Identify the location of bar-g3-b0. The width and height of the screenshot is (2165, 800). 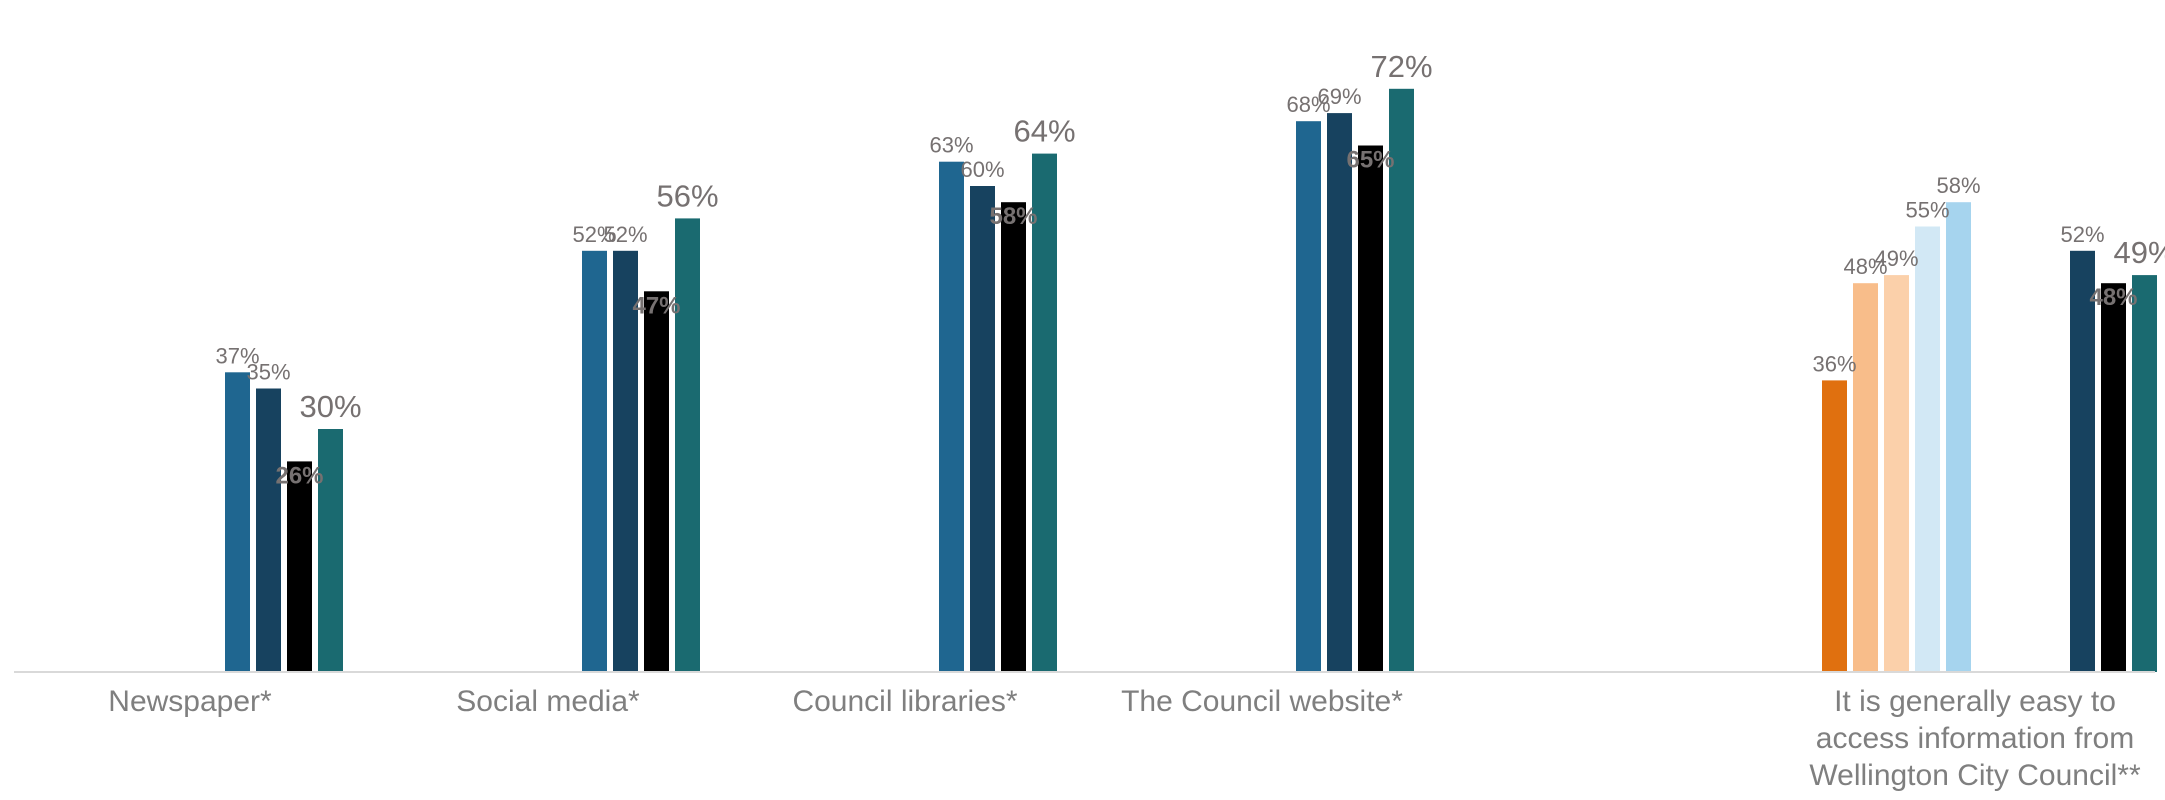
(1308, 396).